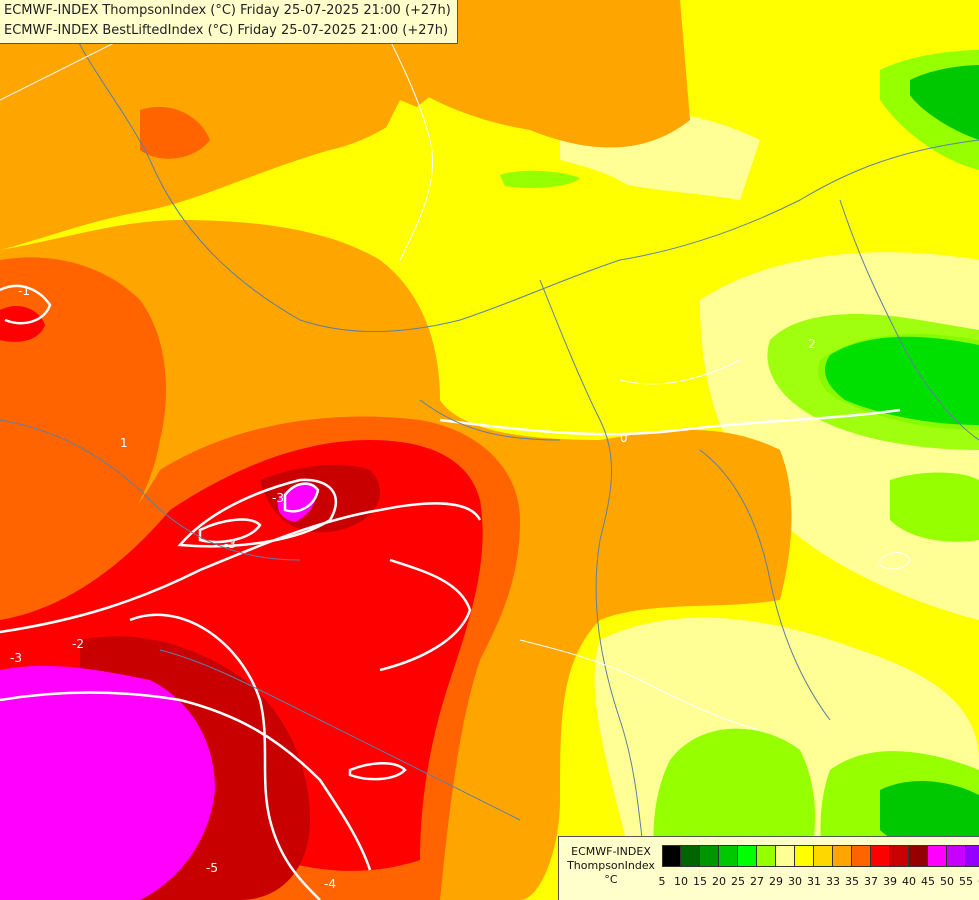 This screenshot has width=979, height=900. What do you see at coordinates (852, 881) in the screenshot?
I see `legend-tick-label: 35` at bounding box center [852, 881].